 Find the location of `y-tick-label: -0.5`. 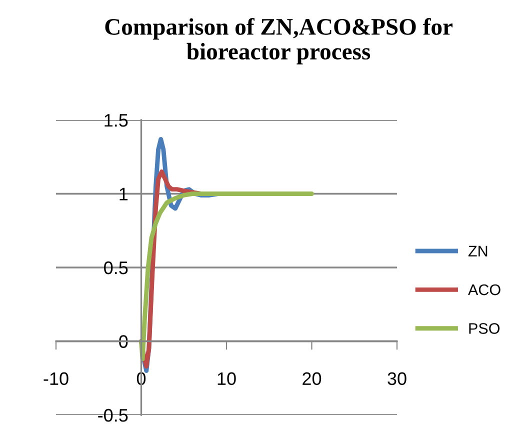

y-tick-label: -0.5 is located at coordinates (113, 415).